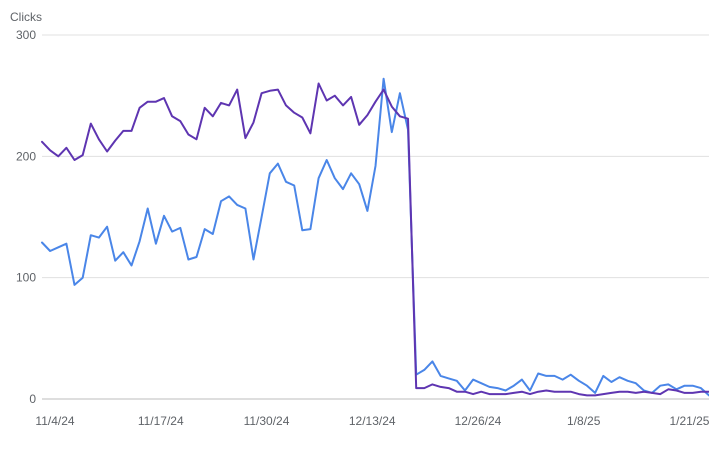 The image size is (709, 454). What do you see at coordinates (26, 17) in the screenshot?
I see `y-axis-label: Clicks` at bounding box center [26, 17].